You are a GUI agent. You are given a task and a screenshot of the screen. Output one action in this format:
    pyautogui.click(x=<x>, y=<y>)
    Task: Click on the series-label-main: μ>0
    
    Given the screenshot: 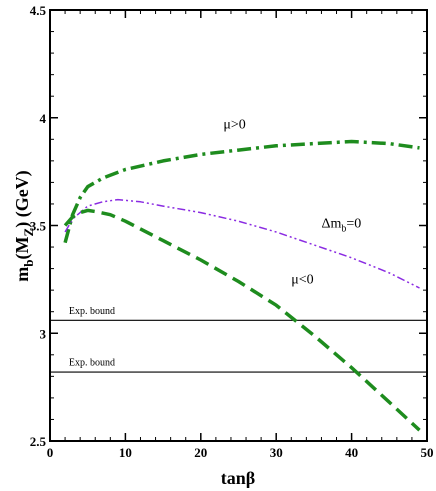 What is the action you would take?
    pyautogui.click(x=234, y=125)
    